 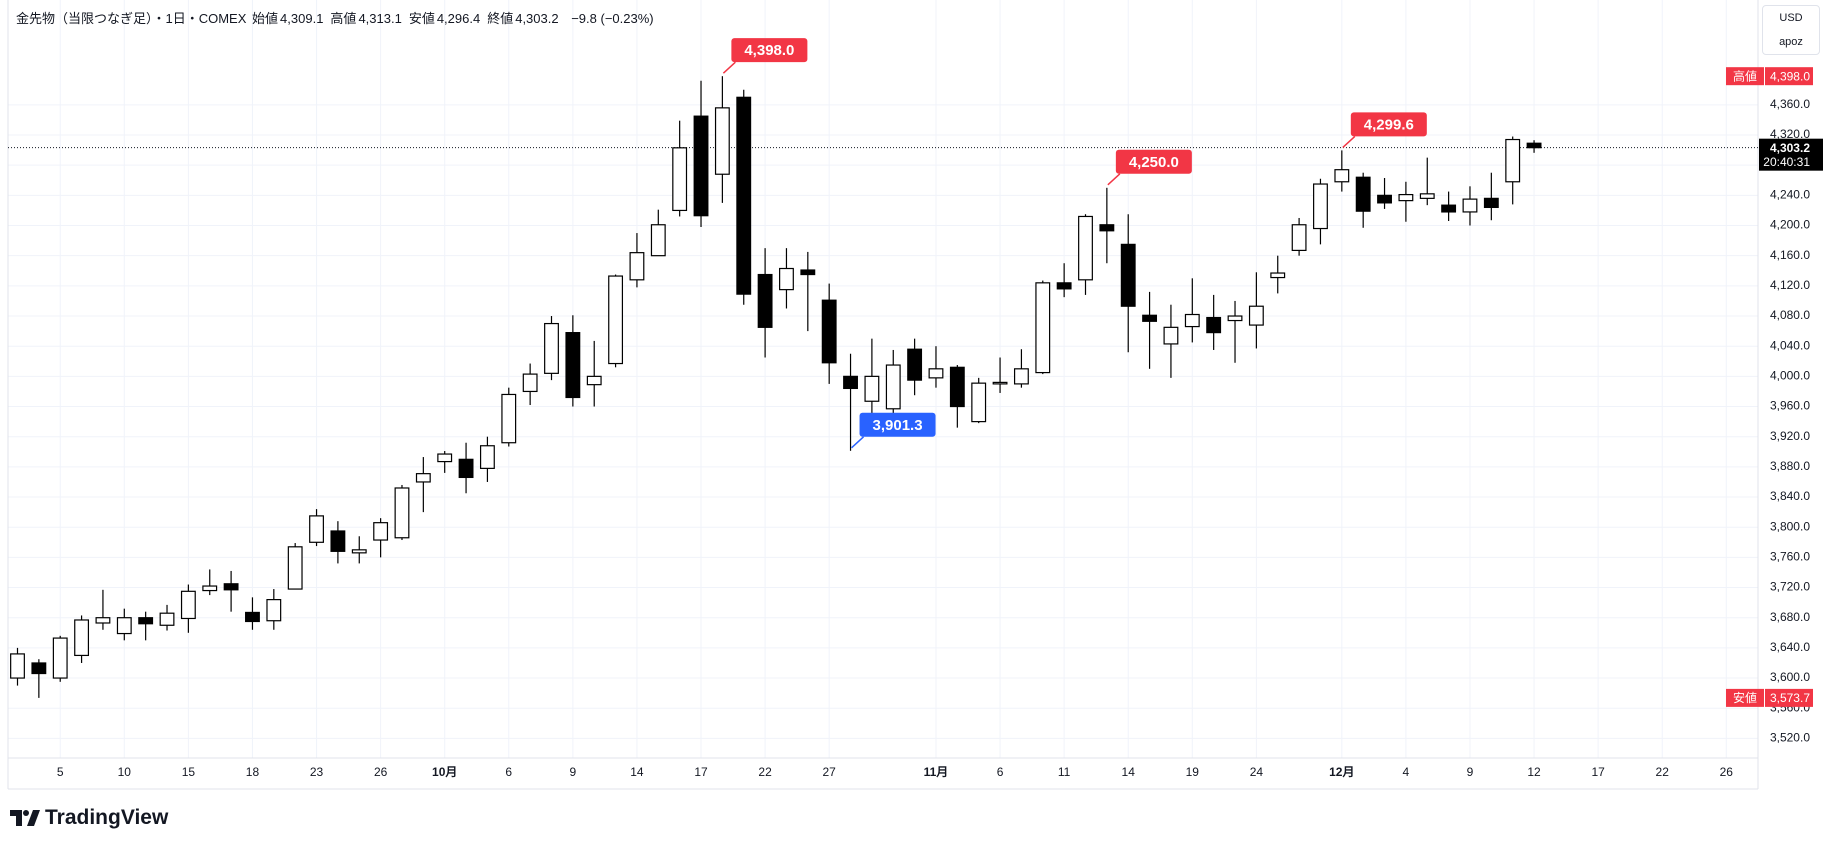 I want to click on y-tick-label: 3,760.0, so click(x=1790, y=557).